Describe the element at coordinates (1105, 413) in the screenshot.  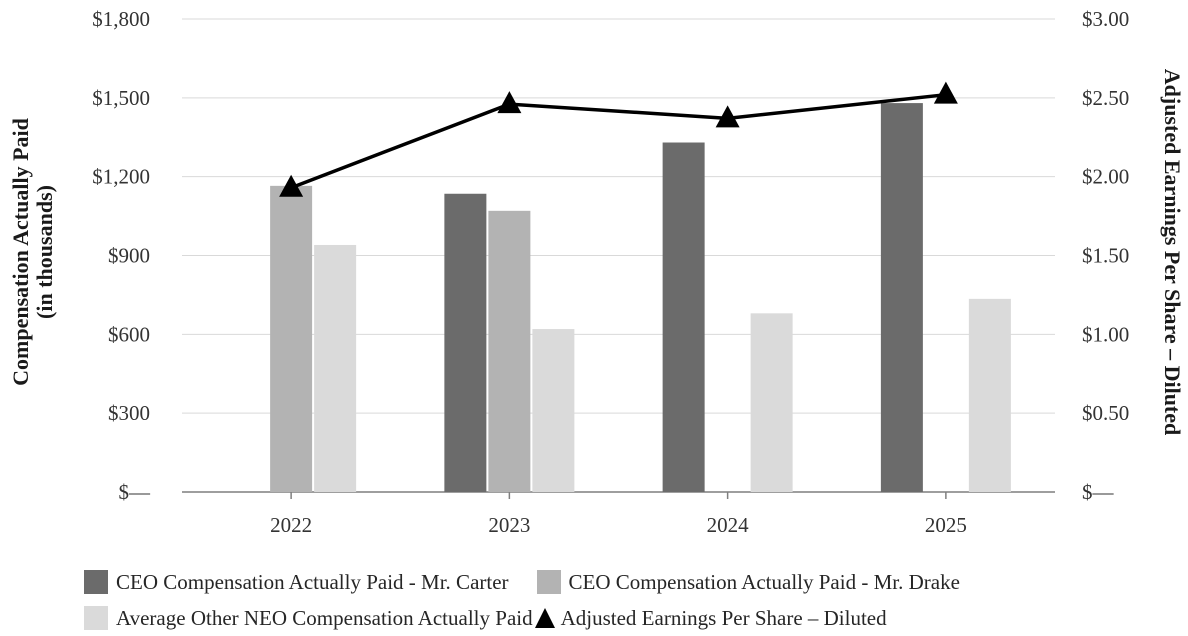
I see `y-right-tick-label: $0.50` at that location.